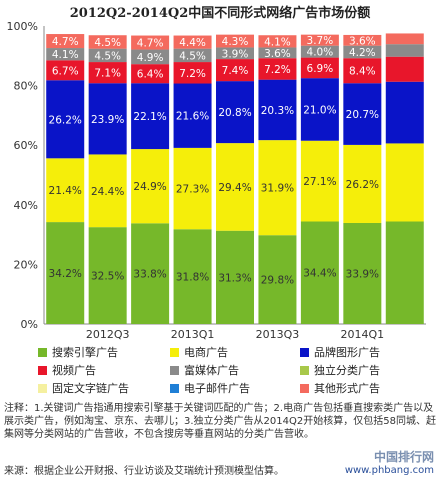 Image resolution: width=440 pixels, height=480 pixels. I want to click on data-label: 27.3%, so click(192, 190).